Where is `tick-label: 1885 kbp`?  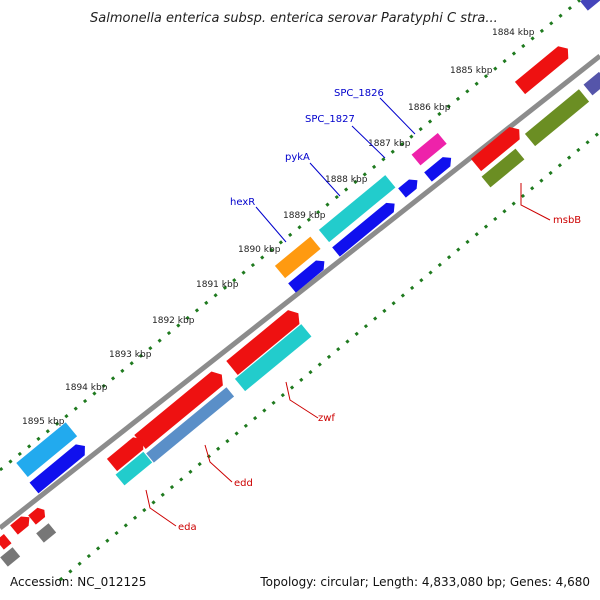
tick-label: 1885 kbp is located at coordinates (471, 71).